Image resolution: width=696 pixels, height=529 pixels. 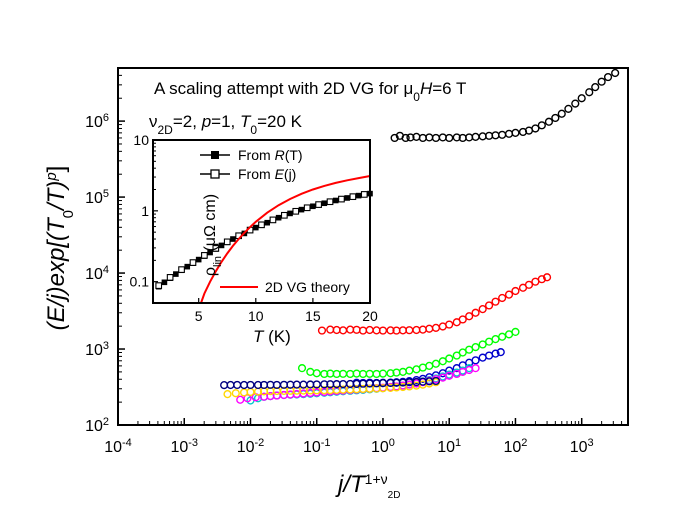 I want to click on inset-y-tick-label: 0.1, so click(x=140, y=282).